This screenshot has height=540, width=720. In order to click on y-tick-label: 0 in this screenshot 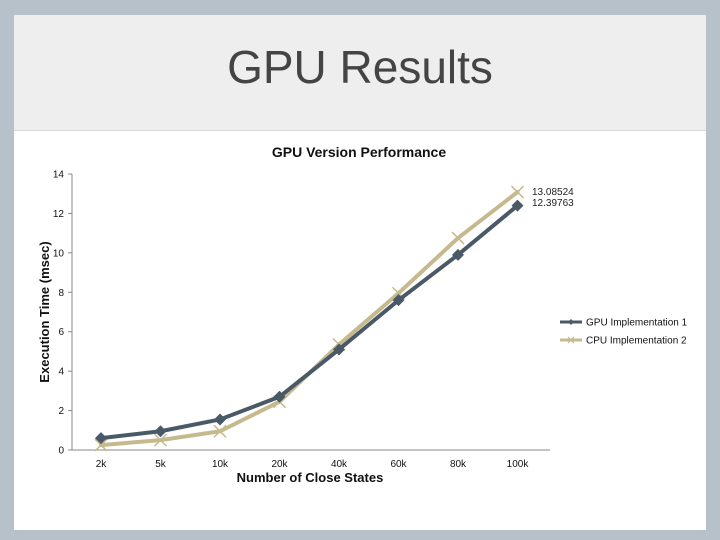, I will do `click(61, 451)`.